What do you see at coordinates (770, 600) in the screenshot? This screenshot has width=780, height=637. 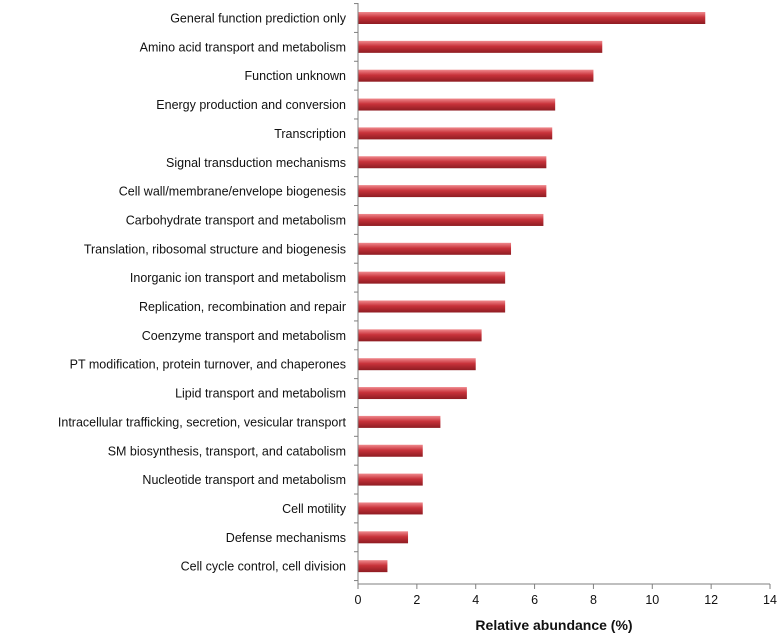 I see `x-tick-label: 14` at bounding box center [770, 600].